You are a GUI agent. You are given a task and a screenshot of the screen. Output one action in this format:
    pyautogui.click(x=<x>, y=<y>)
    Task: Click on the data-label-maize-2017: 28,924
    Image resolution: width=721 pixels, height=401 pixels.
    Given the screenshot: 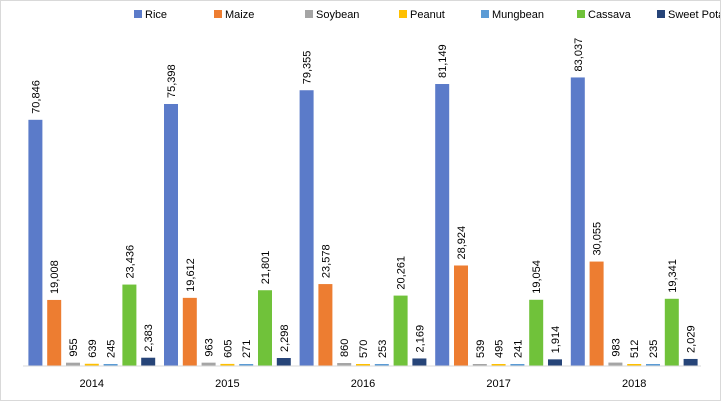 What is the action you would take?
    pyautogui.click(x=462, y=243)
    